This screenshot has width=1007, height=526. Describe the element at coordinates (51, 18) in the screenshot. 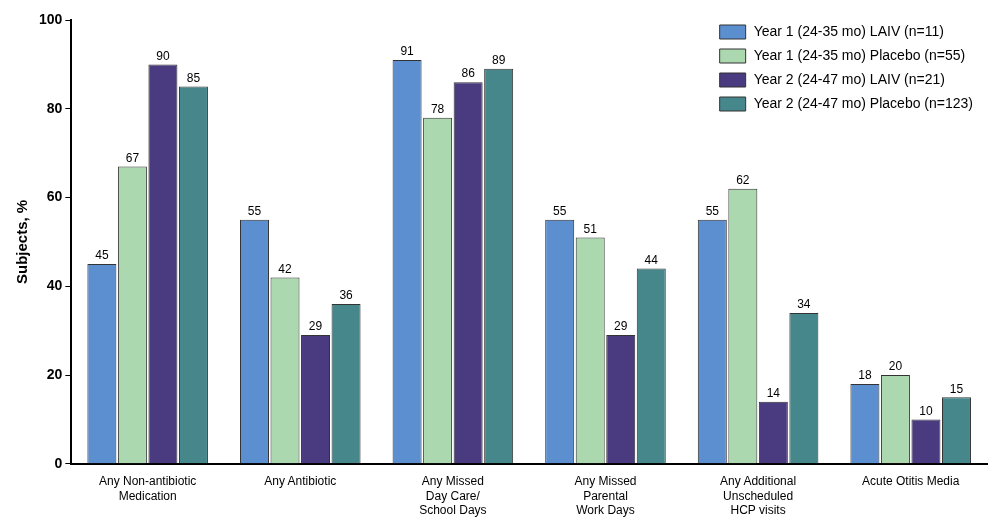

I see `y-tick-label: 100` at that location.